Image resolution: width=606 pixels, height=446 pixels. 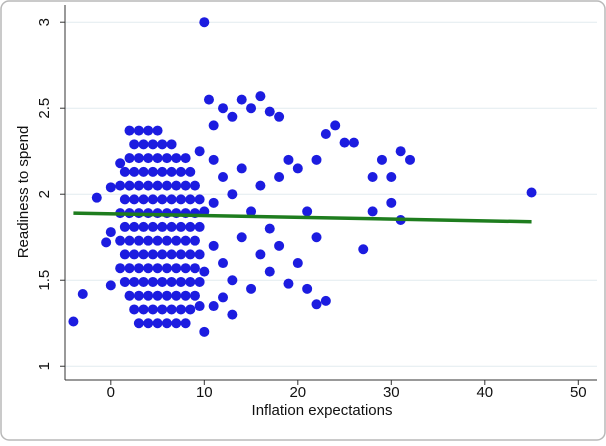 What do you see at coordinates (297, 392) in the screenshot?
I see `x-tick-label: 20` at bounding box center [297, 392].